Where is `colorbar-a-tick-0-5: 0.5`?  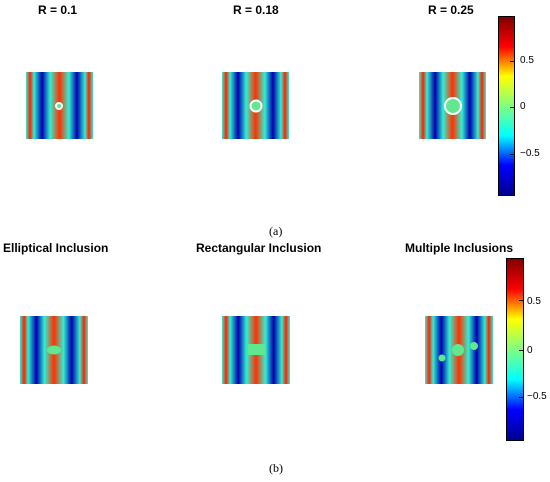
colorbar-a-tick-0-5: 0.5 is located at coordinates (527, 60).